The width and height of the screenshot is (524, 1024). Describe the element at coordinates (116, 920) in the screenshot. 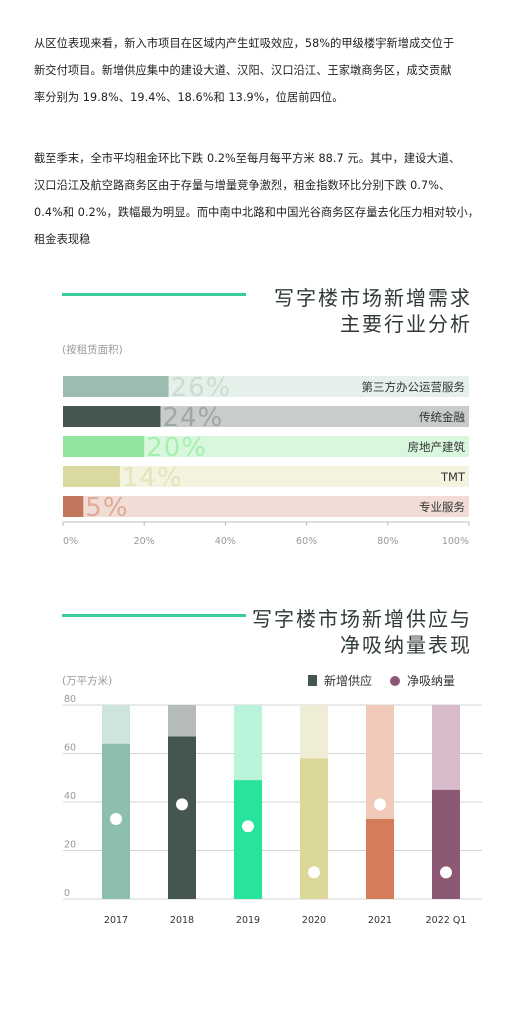

I see `x-category-label: 2017` at that location.